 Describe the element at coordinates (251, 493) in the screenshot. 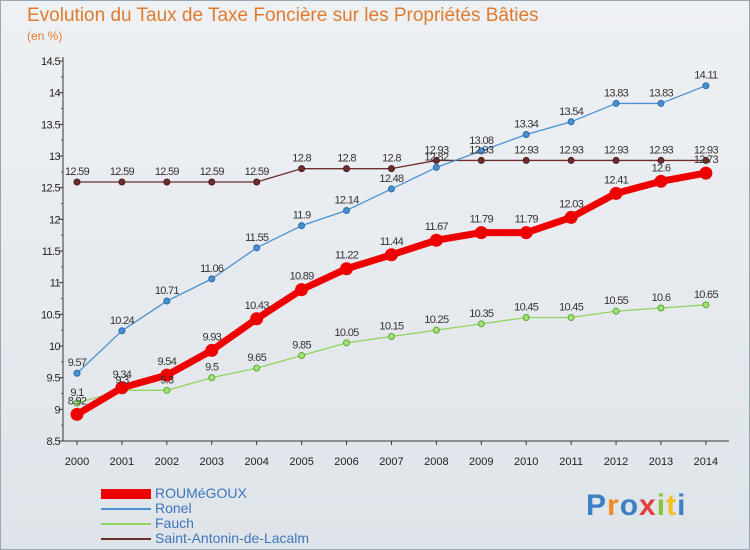

I see `legend-item-roumegoux: ROUMéGOUX` at that location.